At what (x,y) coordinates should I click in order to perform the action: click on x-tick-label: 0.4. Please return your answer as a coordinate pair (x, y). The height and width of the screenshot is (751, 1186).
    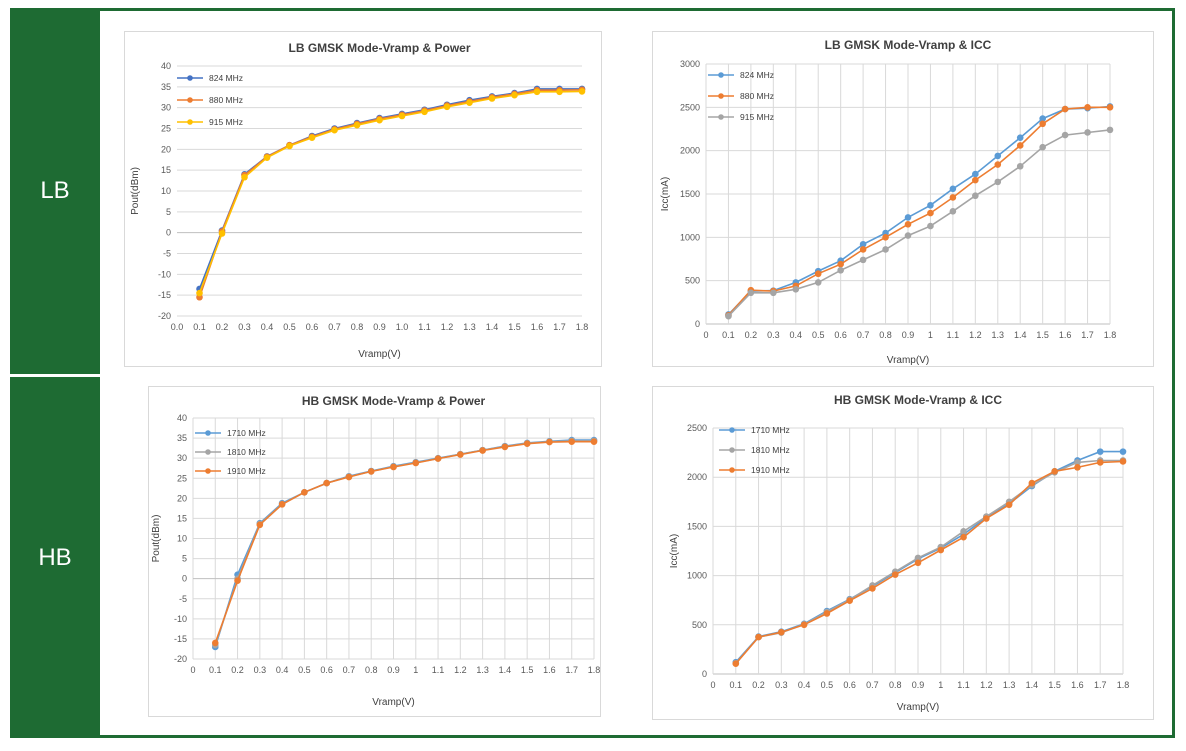
    Looking at the image, I should click on (804, 685).